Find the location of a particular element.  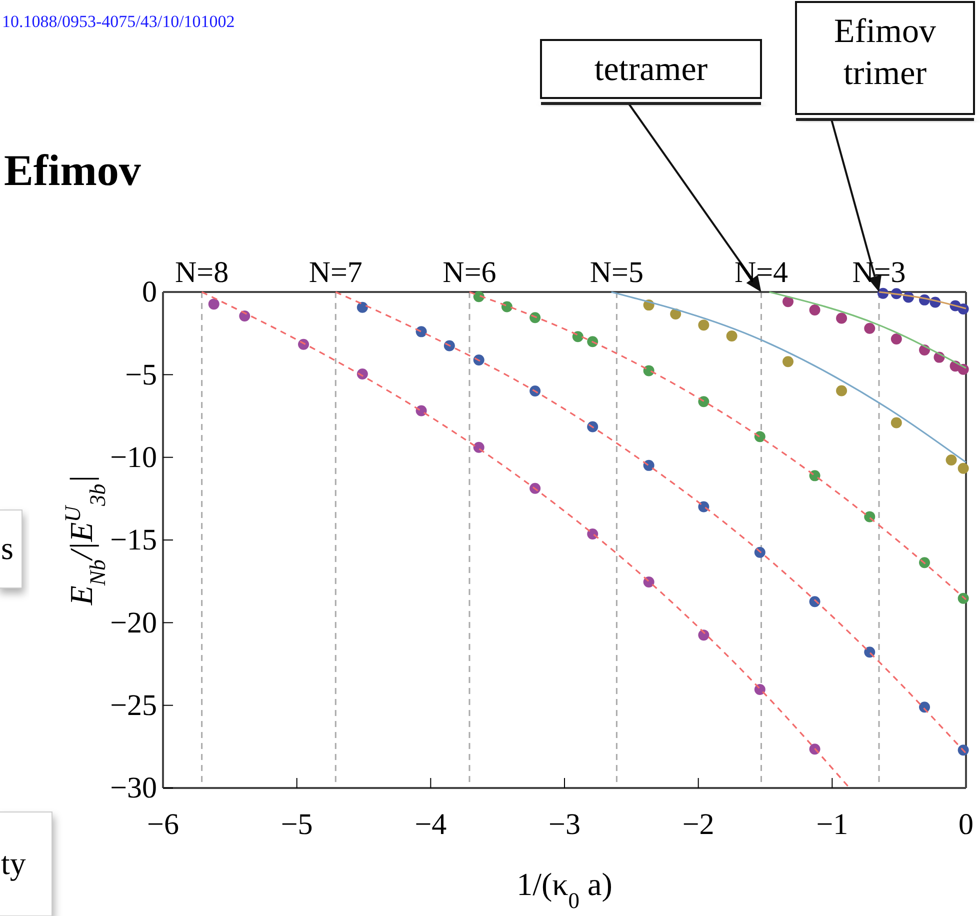

annotation: N=7 is located at coordinates (335, 272).